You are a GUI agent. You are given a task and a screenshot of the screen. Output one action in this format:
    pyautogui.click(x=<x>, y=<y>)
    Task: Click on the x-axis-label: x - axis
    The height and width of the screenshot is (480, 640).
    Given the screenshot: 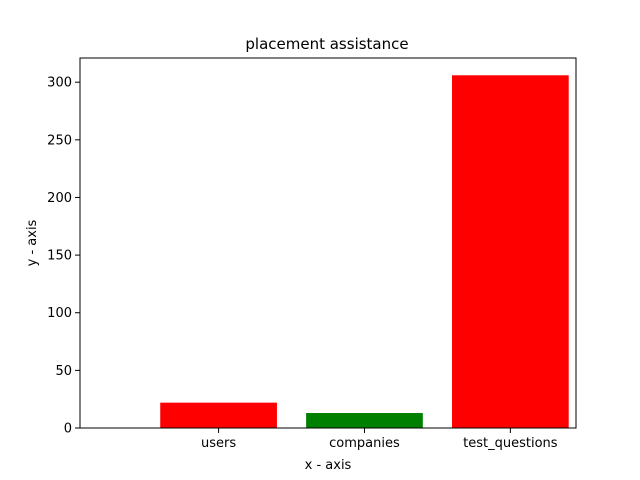 What is the action you would take?
    pyautogui.click(x=328, y=465)
    